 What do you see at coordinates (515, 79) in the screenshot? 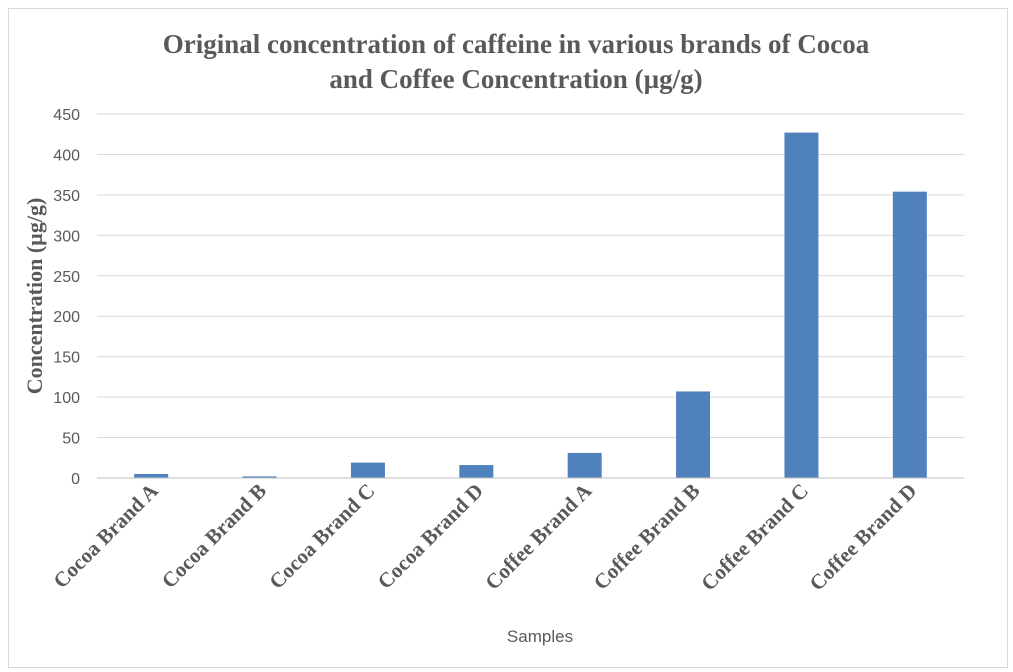
I see `chart-title-line2: and Coffee Concentration (µg/g)` at bounding box center [515, 79].